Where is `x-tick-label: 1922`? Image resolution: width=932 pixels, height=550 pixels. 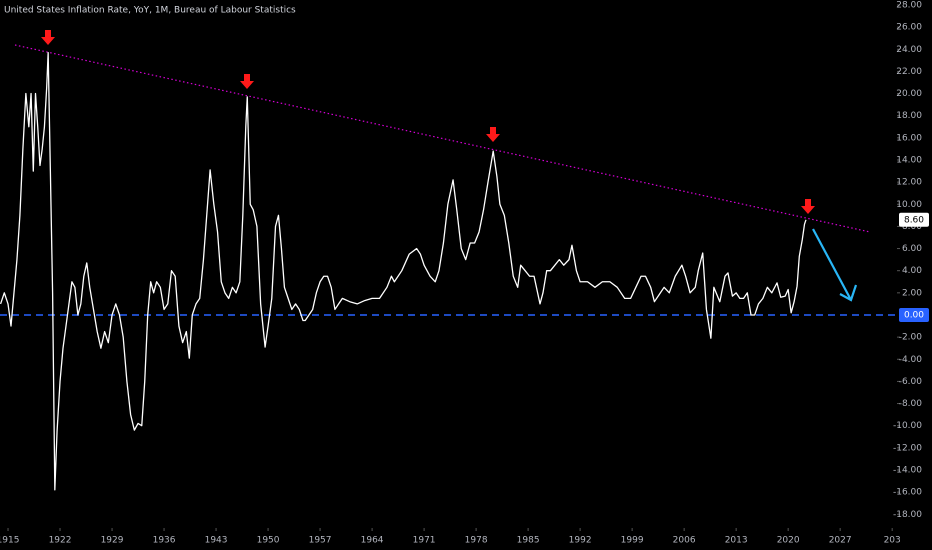 x-tick-label: 1922 is located at coordinates (60, 541).